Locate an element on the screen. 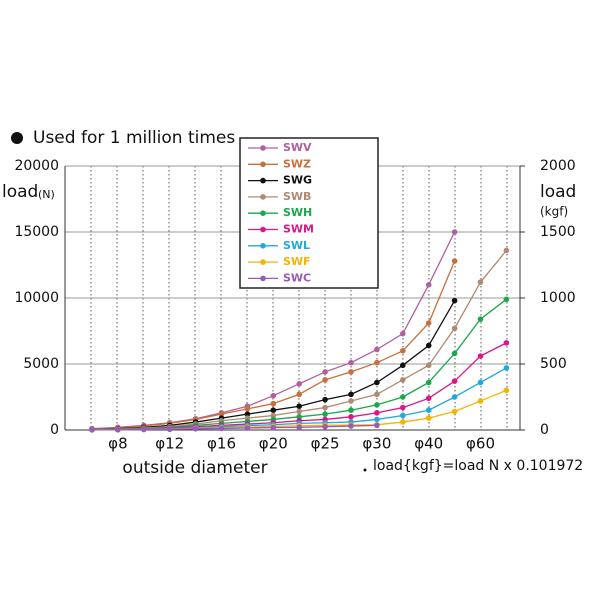  title-bullet is located at coordinates (17, 138).